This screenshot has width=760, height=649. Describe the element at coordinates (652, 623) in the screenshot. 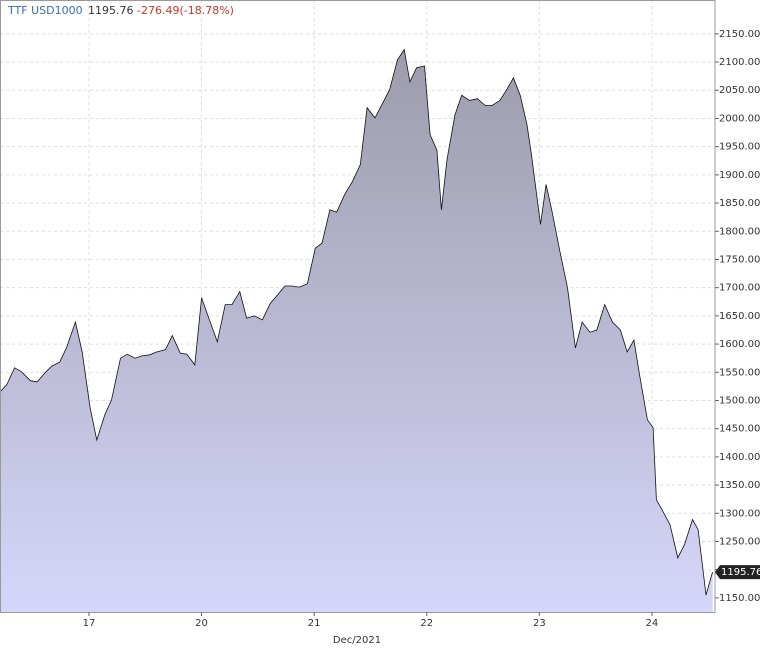

I see `x-tick-label: 24` at that location.